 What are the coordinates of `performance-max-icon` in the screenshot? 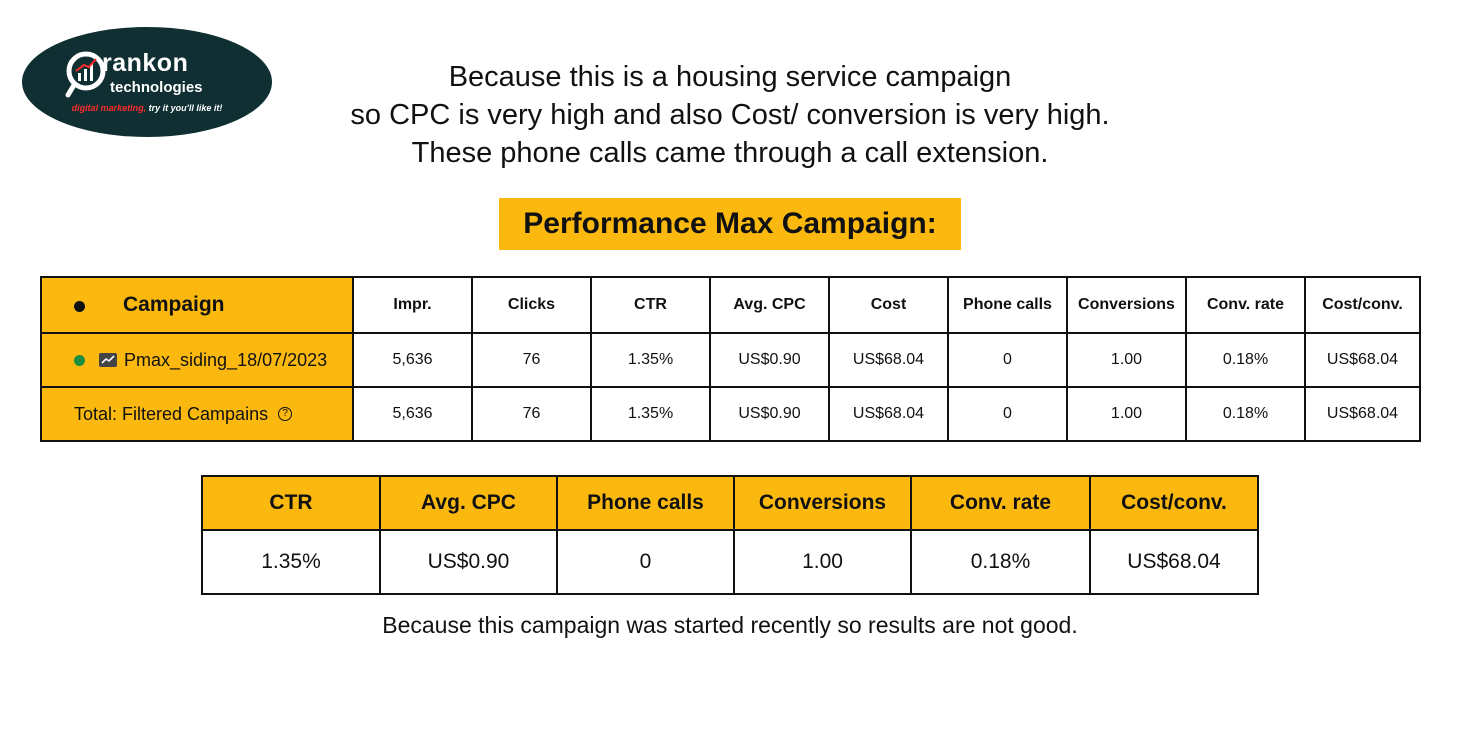 It's located at (108, 360).